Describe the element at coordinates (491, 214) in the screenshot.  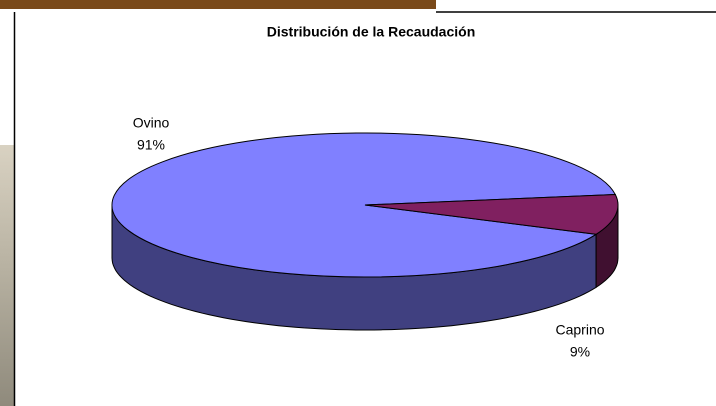
I see `slice` at that location.